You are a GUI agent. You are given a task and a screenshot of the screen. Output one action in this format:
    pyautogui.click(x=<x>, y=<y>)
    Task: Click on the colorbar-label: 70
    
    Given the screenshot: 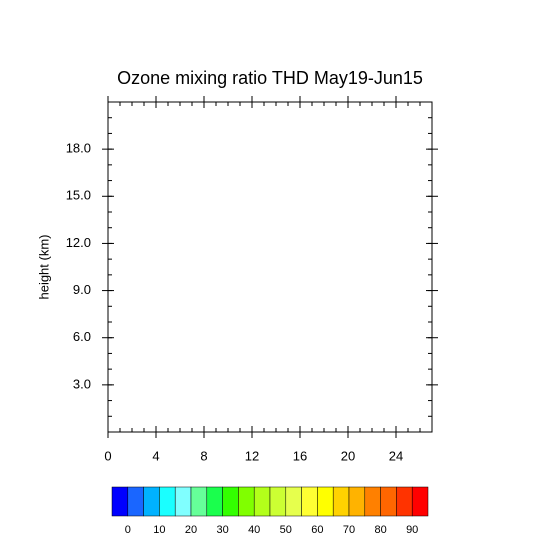 What is the action you would take?
    pyautogui.click(x=349, y=530)
    